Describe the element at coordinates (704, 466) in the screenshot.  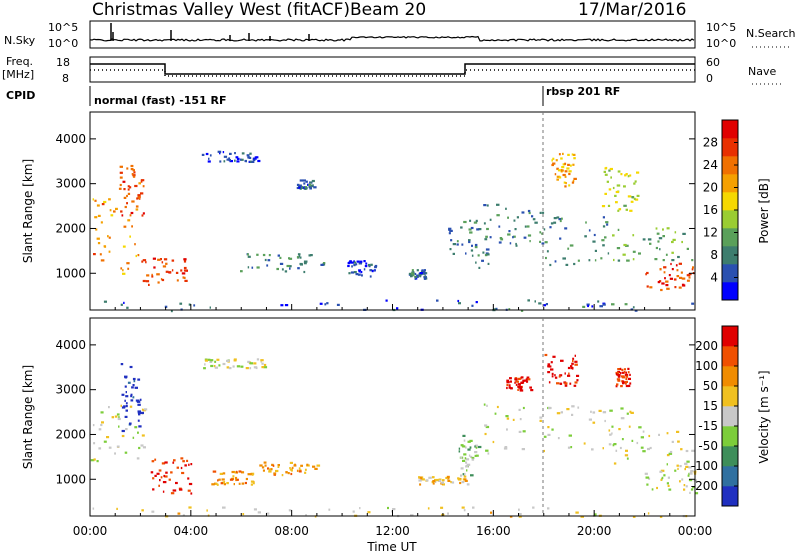
I see `velocity-cbar-tick-label: -100` at that location.